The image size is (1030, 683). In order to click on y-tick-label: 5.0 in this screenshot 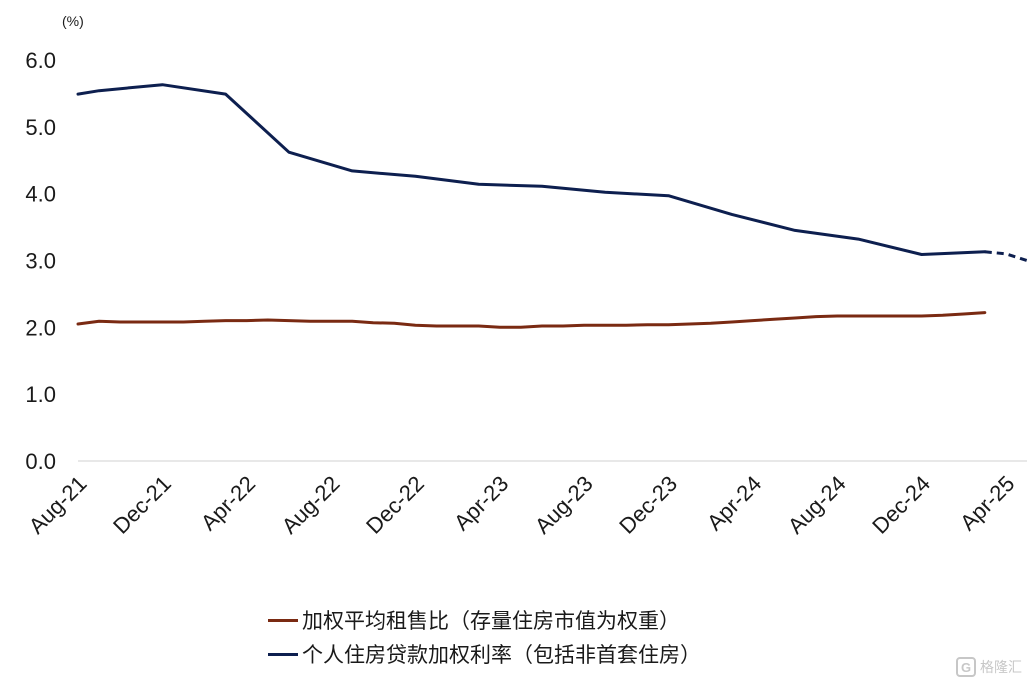, I will do `click(40, 127)`.